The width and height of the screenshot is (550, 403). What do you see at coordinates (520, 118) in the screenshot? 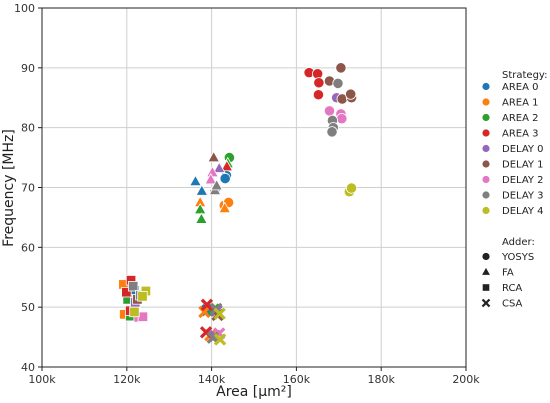
I see `legend-label: AREA 2` at bounding box center [520, 118].